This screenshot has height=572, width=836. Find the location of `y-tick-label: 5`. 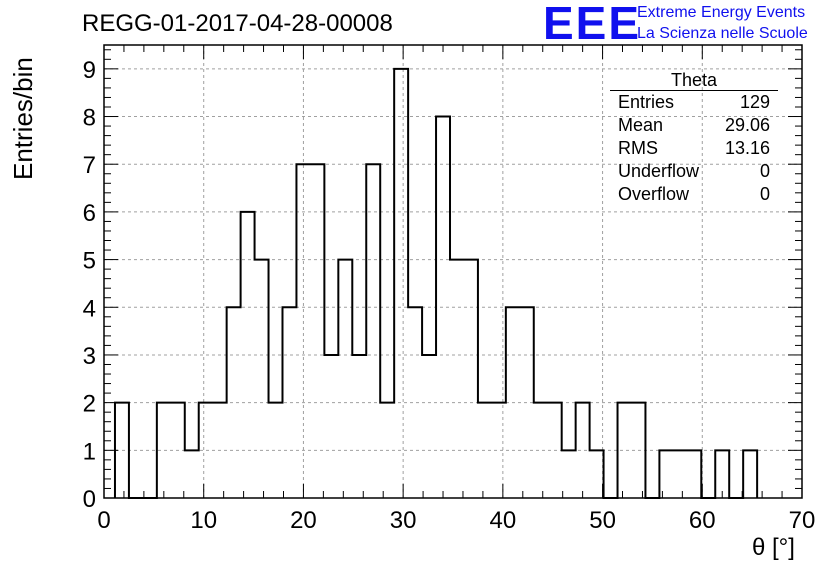

y-tick-label: 5 is located at coordinates (89, 261).